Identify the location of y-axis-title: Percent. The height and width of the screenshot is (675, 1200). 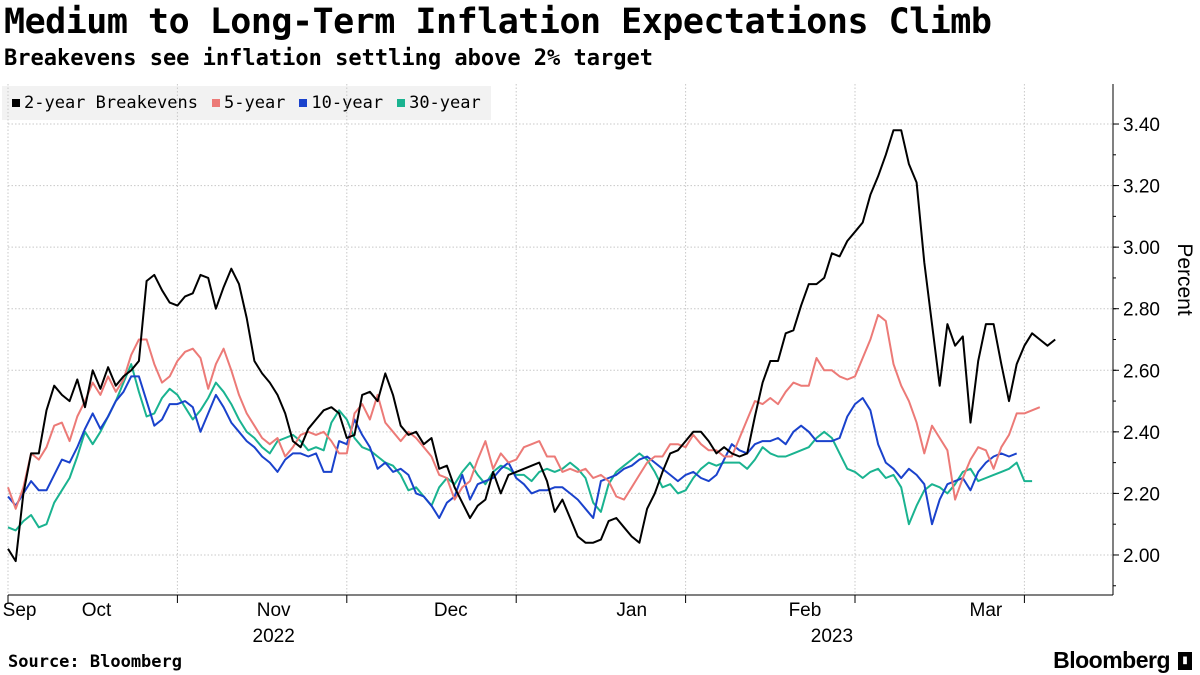
(1184, 279).